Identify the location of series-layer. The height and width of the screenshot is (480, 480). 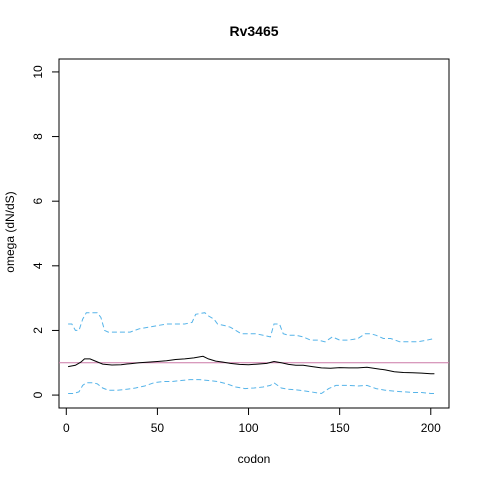
(254, 353).